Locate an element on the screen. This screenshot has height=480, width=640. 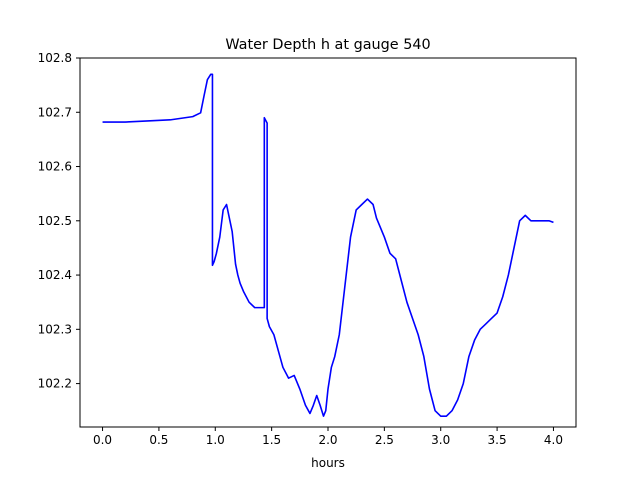
x-axis-label: hours is located at coordinates (328, 463).